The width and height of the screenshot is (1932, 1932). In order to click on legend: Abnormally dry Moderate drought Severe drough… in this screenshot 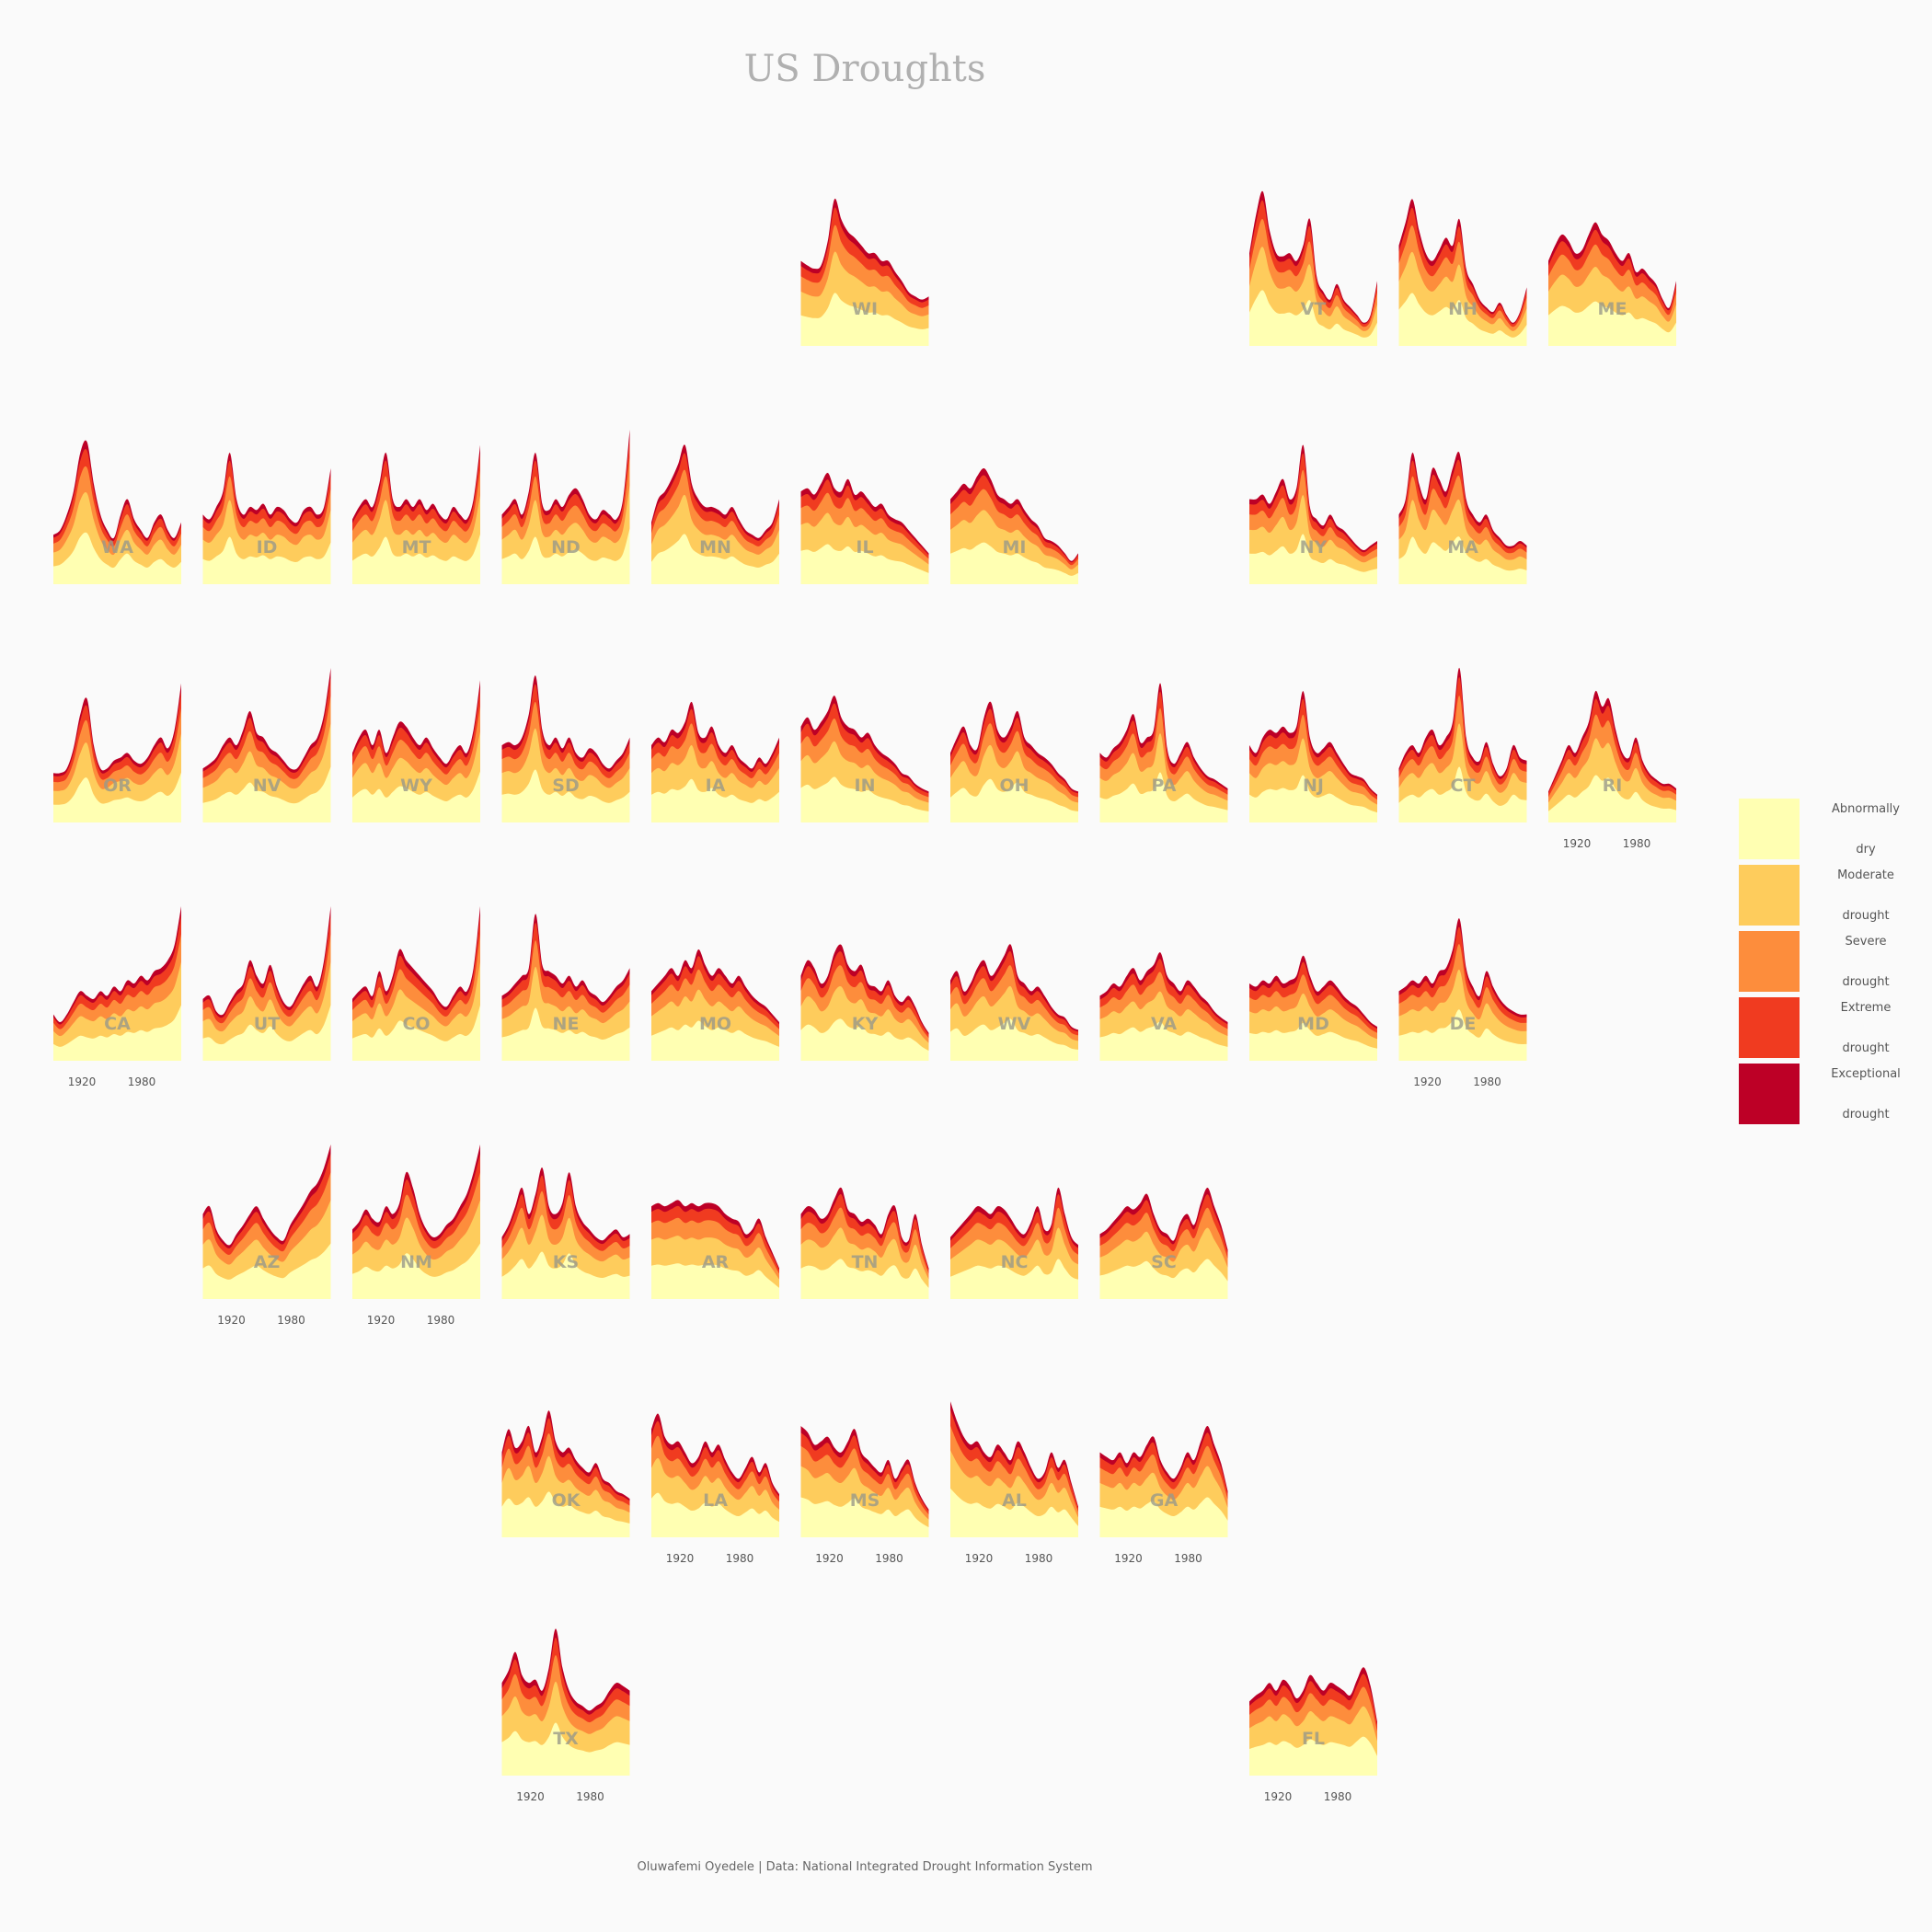, I will do `click(1829, 962)`.